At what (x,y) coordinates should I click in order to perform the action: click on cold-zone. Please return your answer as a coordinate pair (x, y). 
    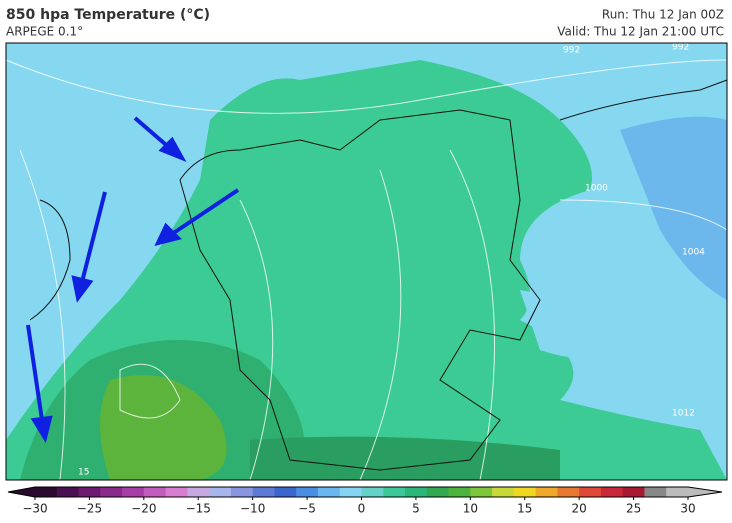
    Looking at the image, I should click on (673, 208).